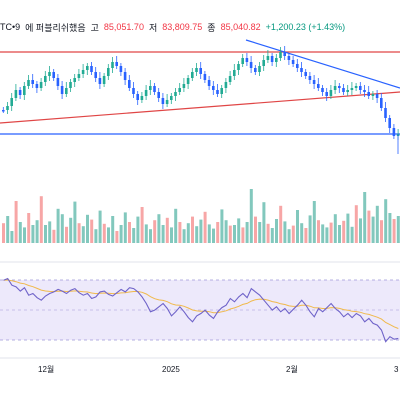 The width and height of the screenshot is (400, 400). What do you see at coordinates (182, 27) in the screenshot?
I see `low-value: 83,809.75` at bounding box center [182, 27].